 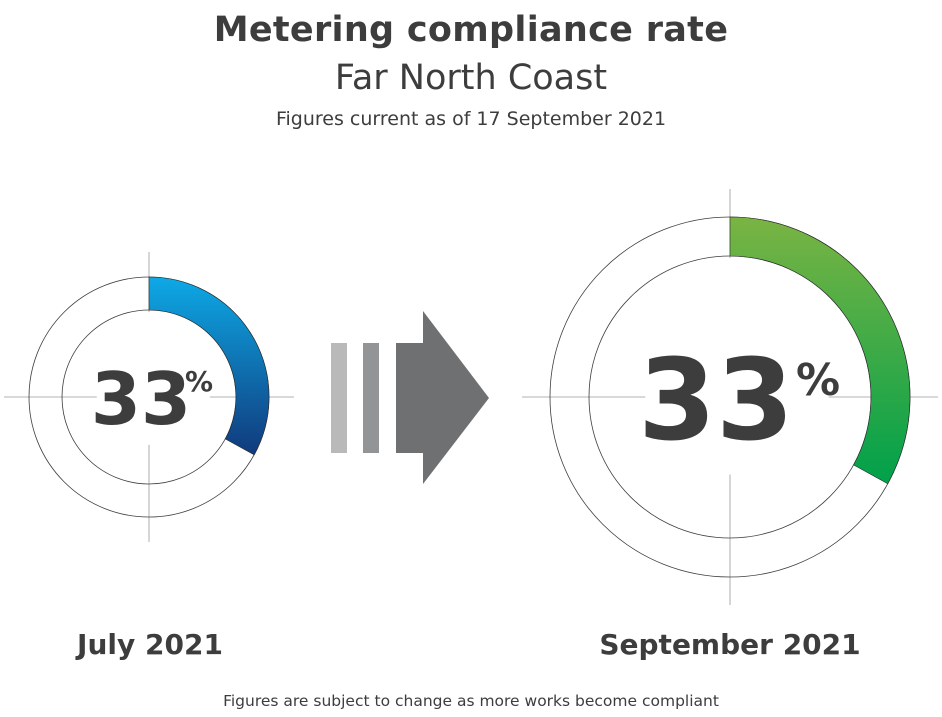 What do you see at coordinates (141, 399) in the screenshot?
I see `july-value-label: 33` at bounding box center [141, 399].